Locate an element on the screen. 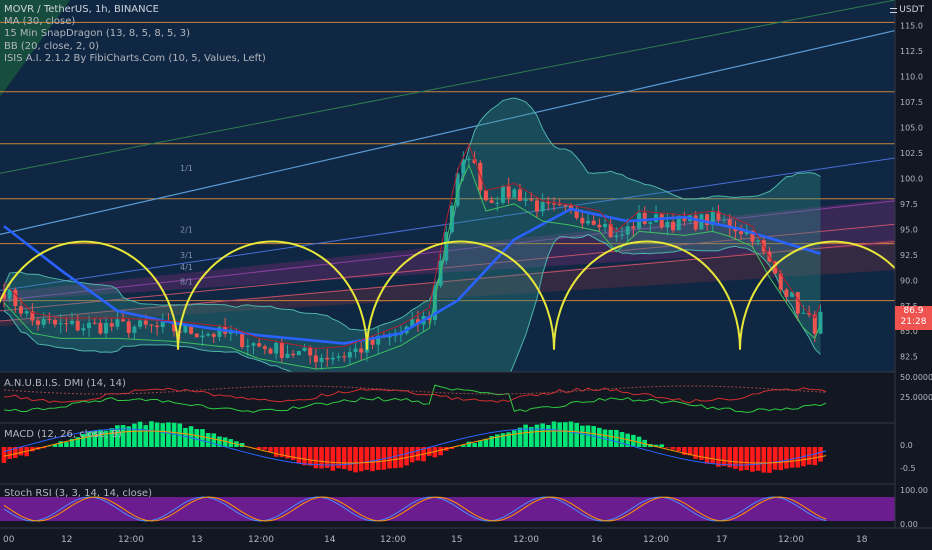 Image resolution: width=932 pixels, height=550 pixels. time-tick-label: 16 is located at coordinates (597, 540).